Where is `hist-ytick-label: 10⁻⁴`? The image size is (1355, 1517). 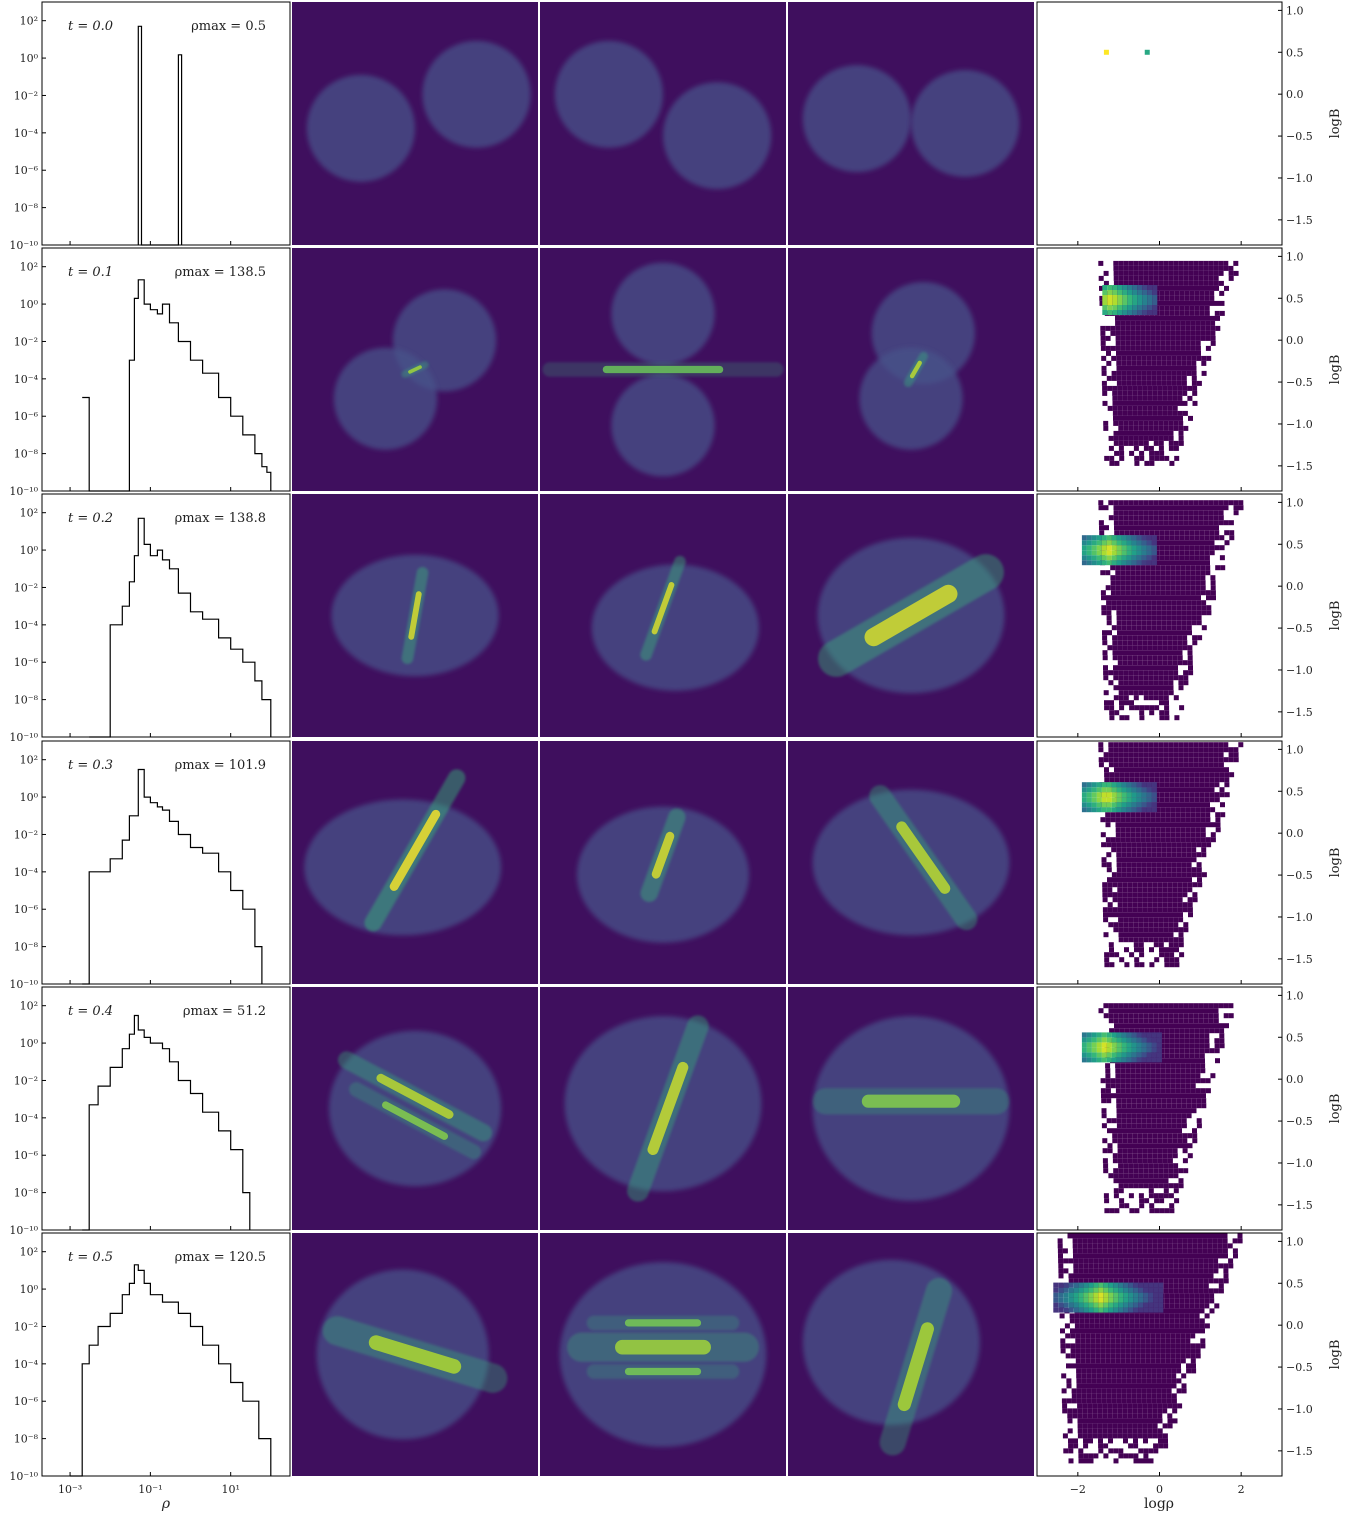 hist-ytick-label: 10⁻⁴ is located at coordinates (26, 625).